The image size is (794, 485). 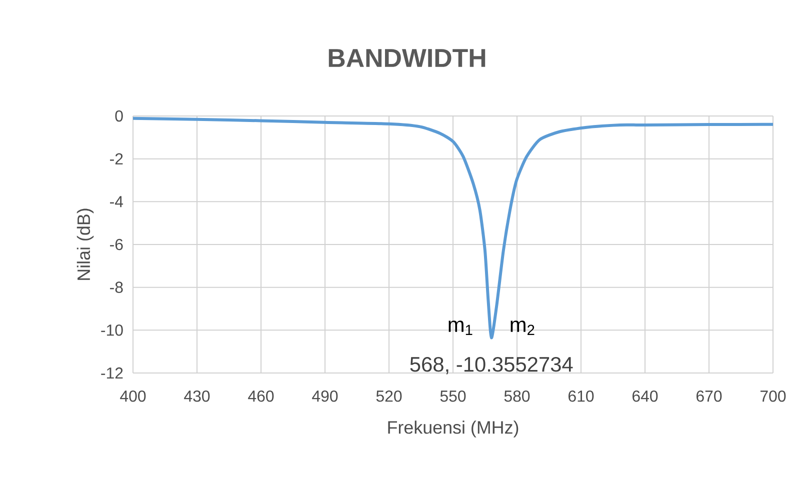 What do you see at coordinates (117, 202) in the screenshot?
I see `y-tick-label: -4` at bounding box center [117, 202].